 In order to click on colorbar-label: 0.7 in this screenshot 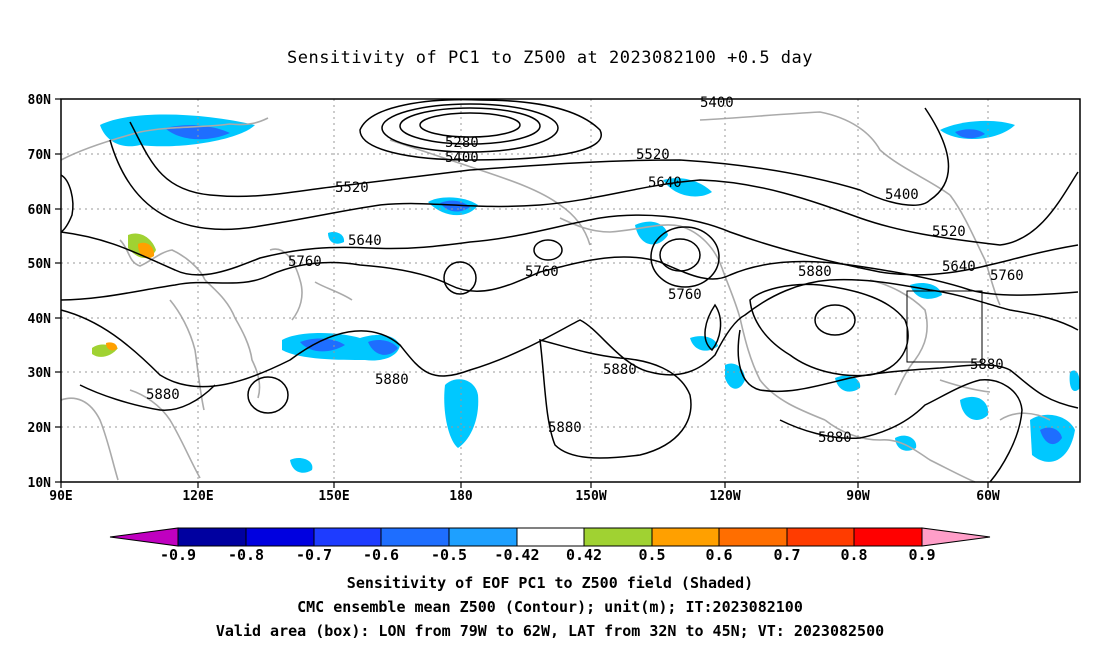, I will do `click(786, 555)`.